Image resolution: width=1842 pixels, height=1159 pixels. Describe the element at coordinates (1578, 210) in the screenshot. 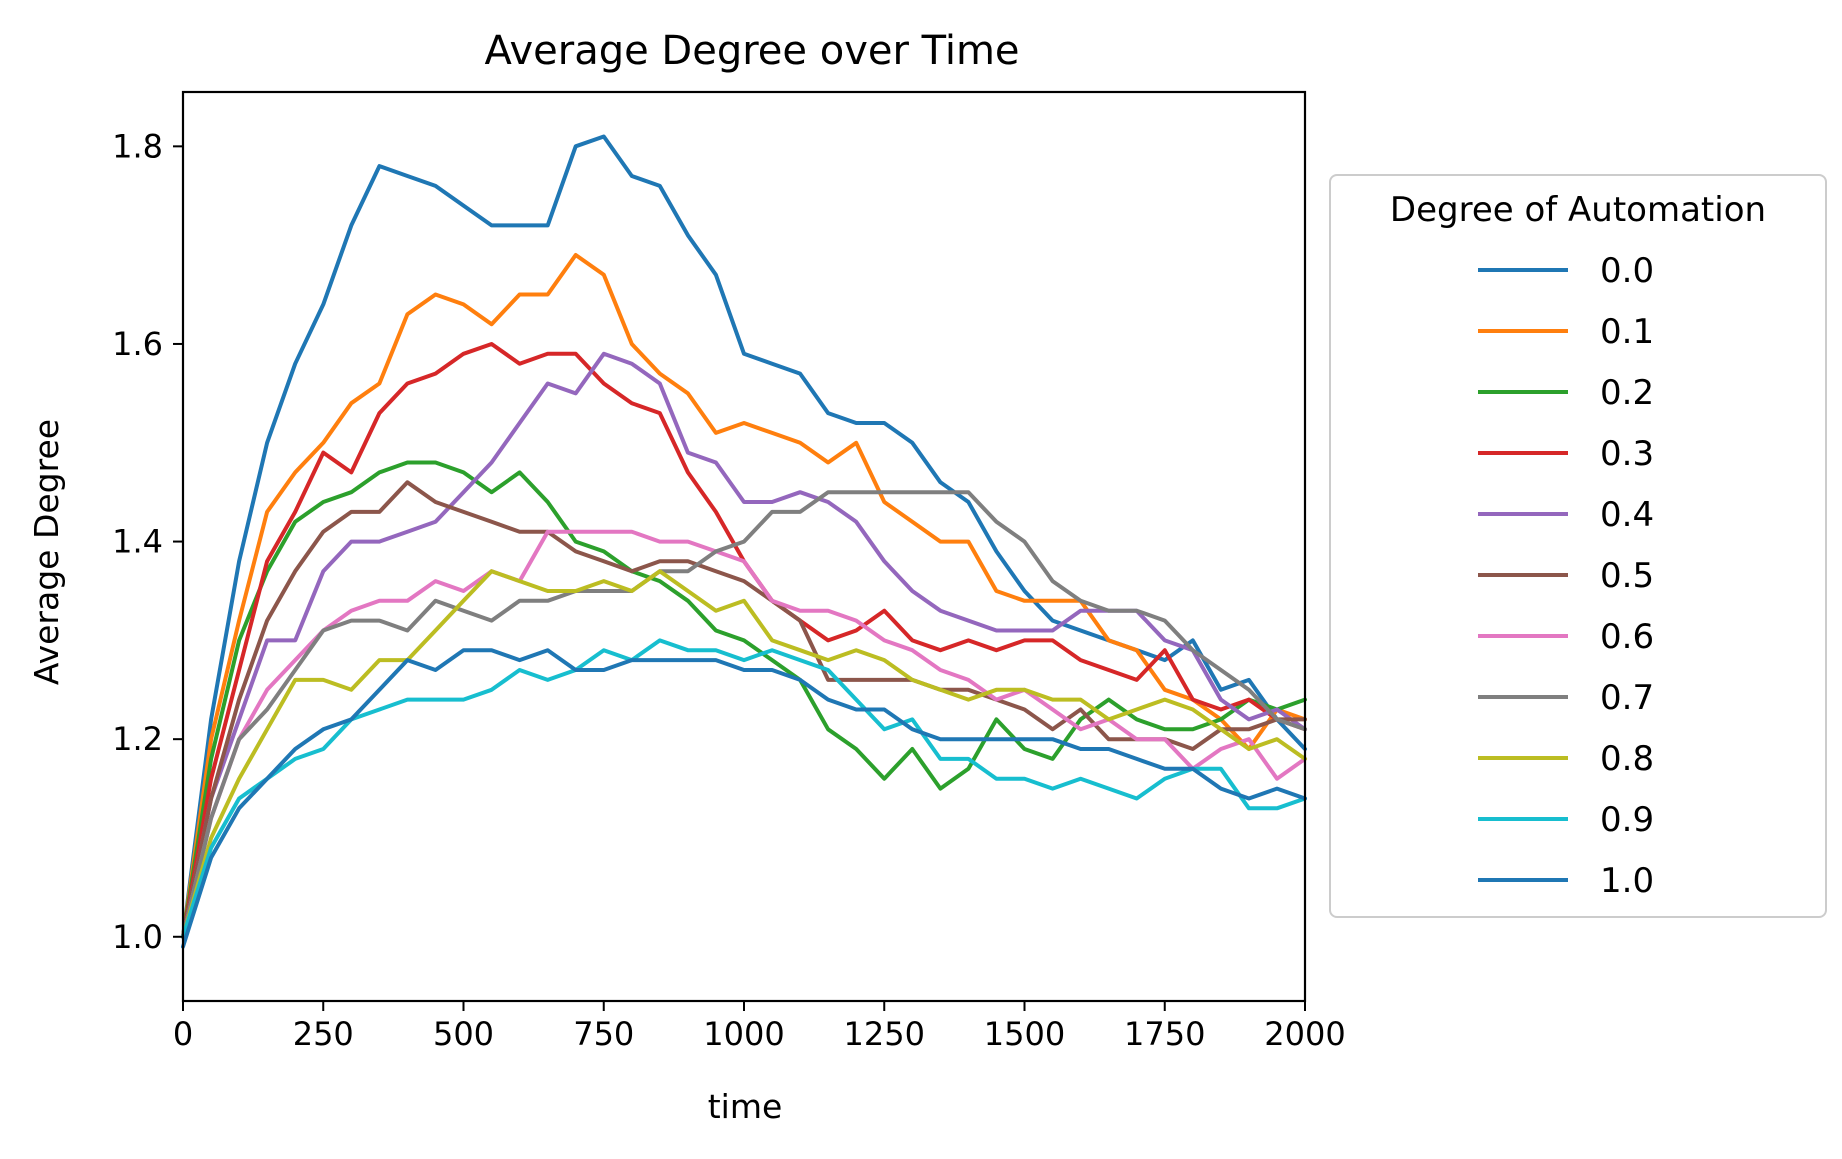

I see `legend-title: Degree of Automation` at that location.